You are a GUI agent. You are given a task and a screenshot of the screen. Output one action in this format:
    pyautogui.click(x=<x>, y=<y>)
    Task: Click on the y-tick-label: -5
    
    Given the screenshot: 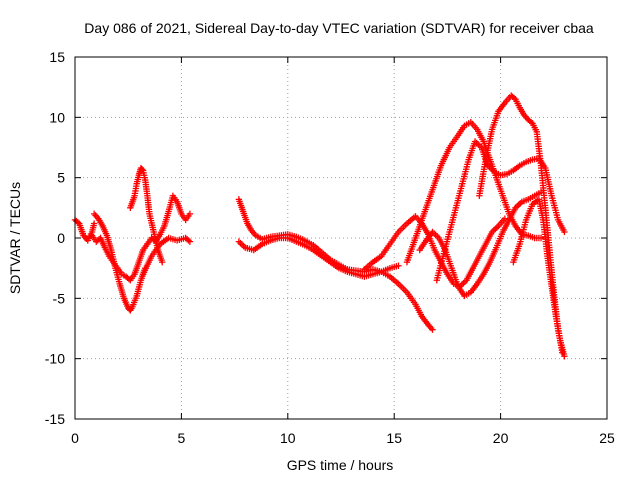 What is the action you would take?
    pyautogui.click(x=59, y=298)
    